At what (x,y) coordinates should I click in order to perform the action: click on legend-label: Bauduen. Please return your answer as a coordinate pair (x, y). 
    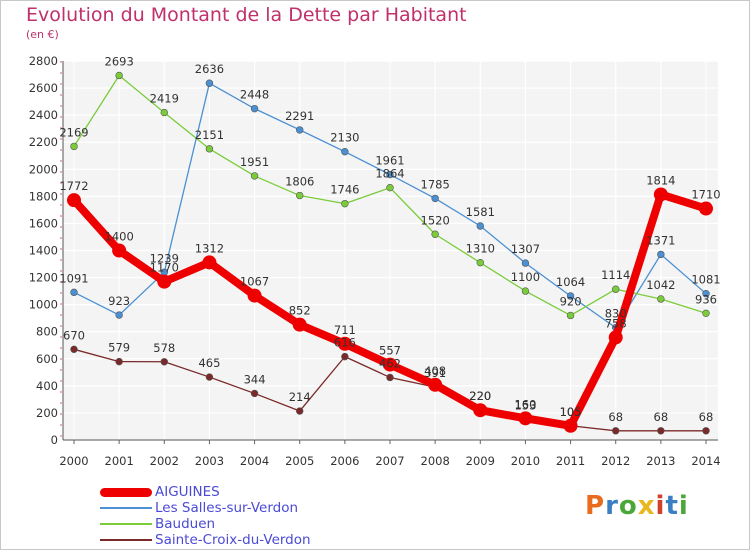
    Looking at the image, I should click on (185, 524).